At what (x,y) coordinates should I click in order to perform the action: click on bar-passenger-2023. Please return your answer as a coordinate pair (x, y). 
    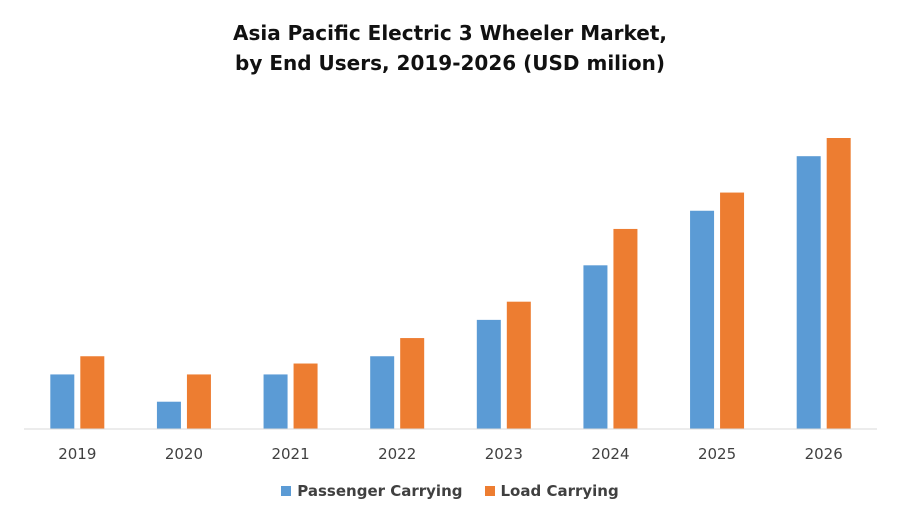
    Looking at the image, I should click on (488, 374).